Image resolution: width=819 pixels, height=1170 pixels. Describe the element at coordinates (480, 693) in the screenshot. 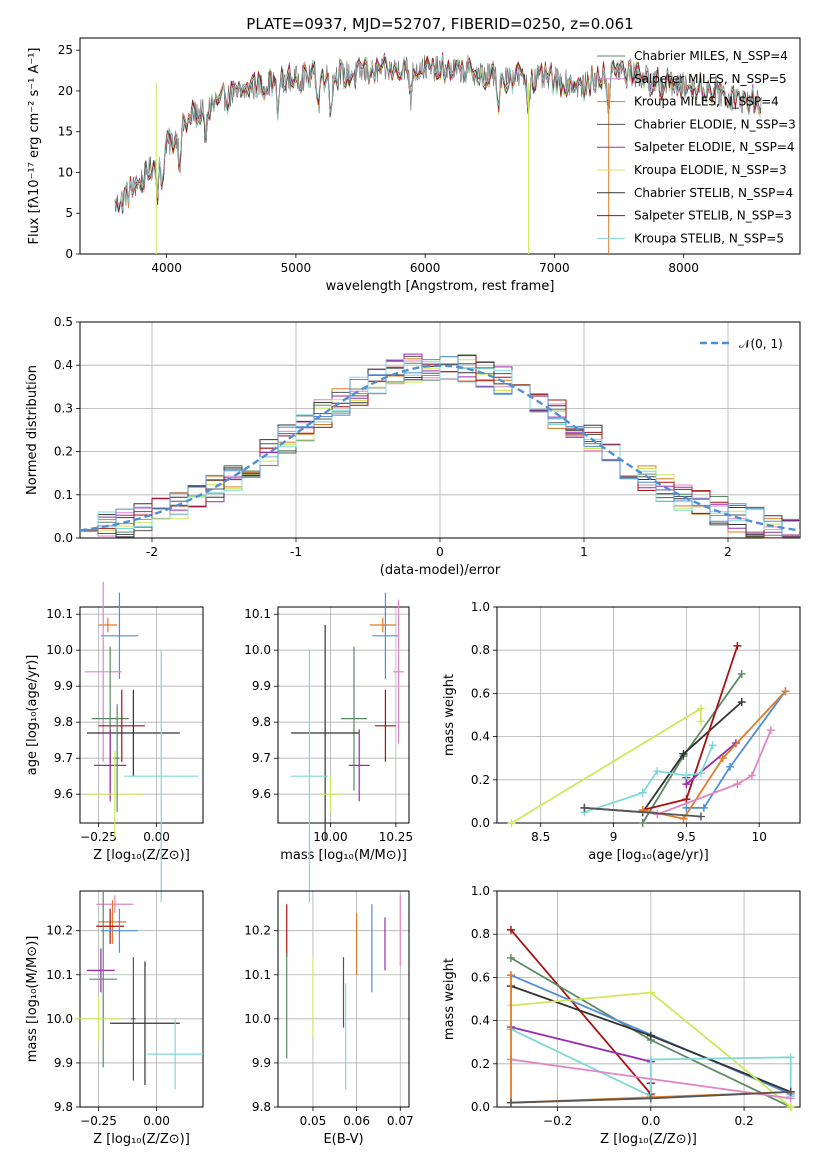

I see `y-tick-label: 0.6` at that location.